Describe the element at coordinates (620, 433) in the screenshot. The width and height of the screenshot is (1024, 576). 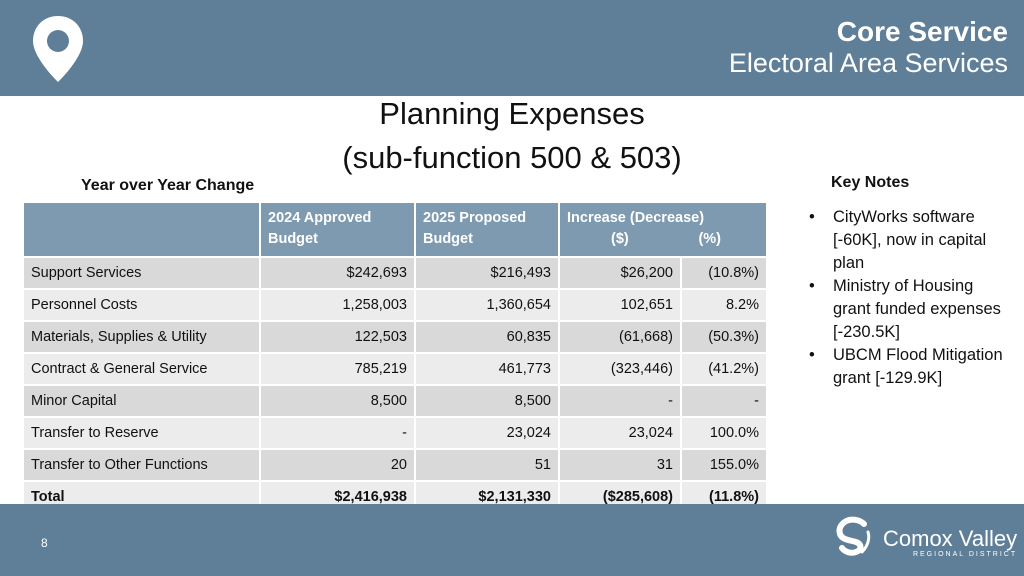
I see `row-increase: 23,024` at that location.